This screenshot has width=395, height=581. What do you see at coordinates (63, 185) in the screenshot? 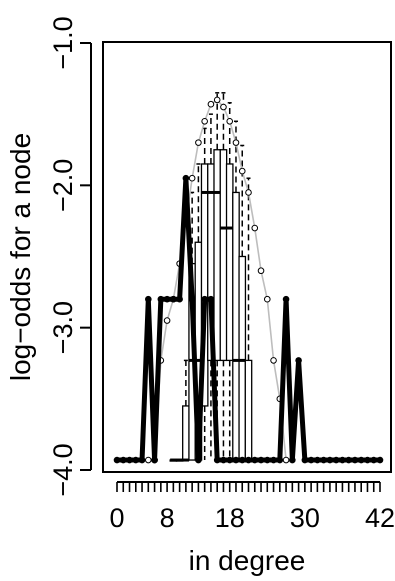
I see `y-tick-label: −2.0` at bounding box center [63, 185].